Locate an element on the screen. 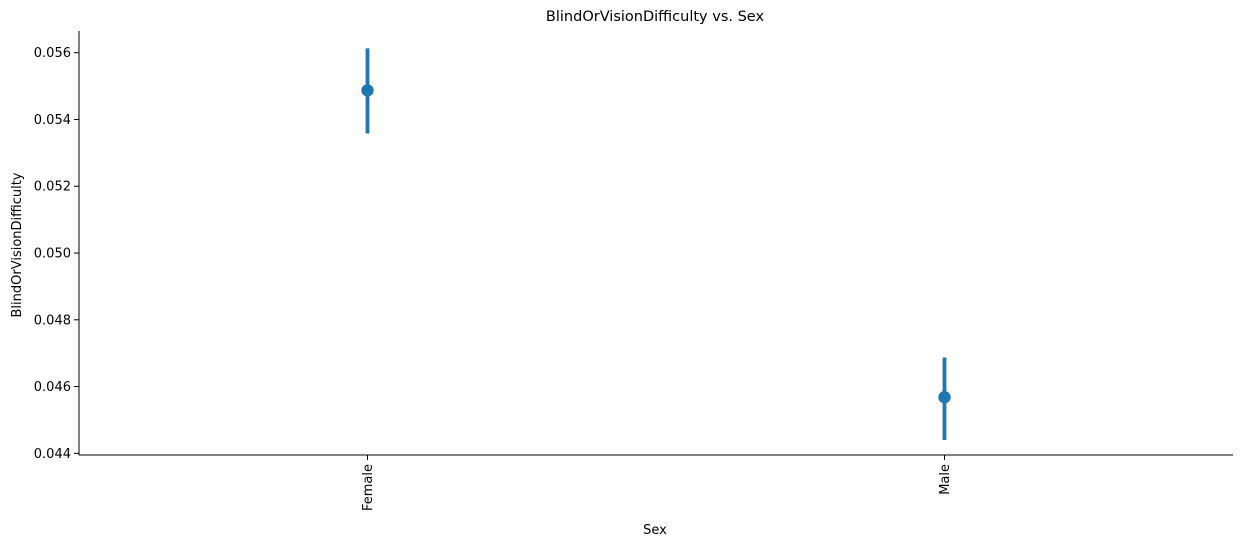 This screenshot has width=1258, height=546. y-tick-label: 0.048 is located at coordinates (52, 320).